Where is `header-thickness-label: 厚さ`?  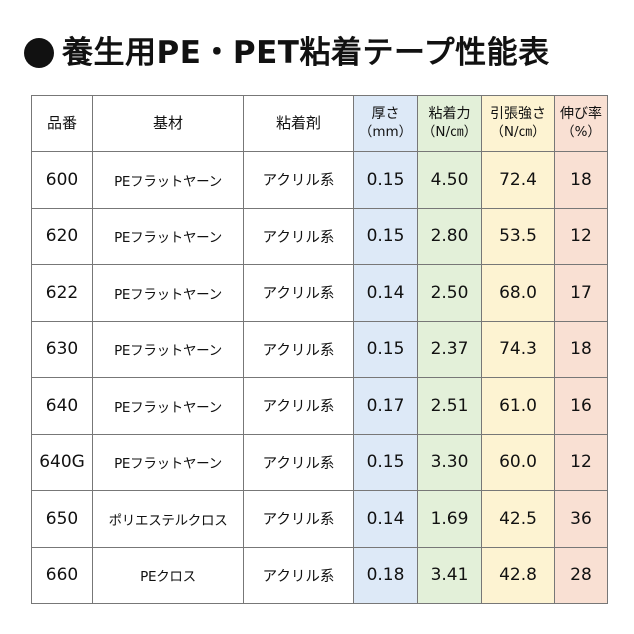
header-thickness-label: 厚さ is located at coordinates (385, 114).